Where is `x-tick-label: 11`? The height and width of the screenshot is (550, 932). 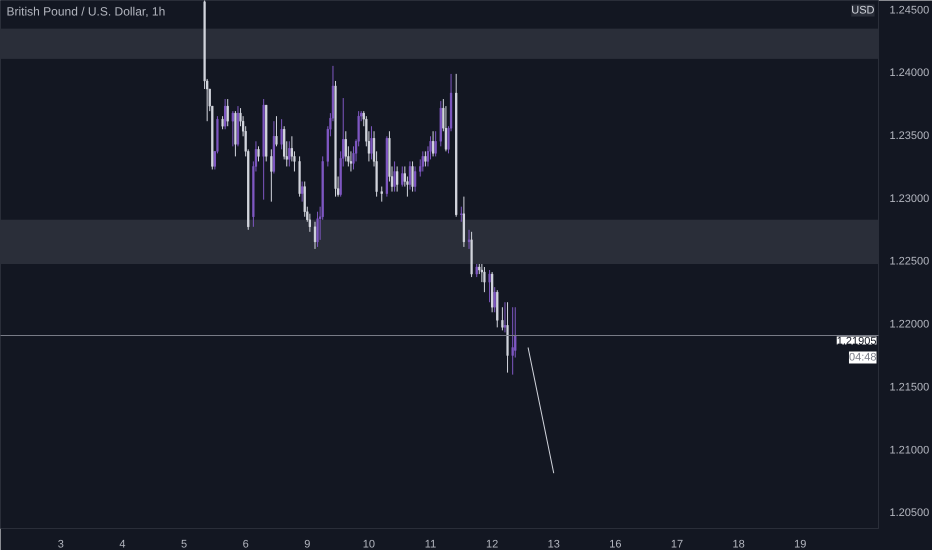
x-tick-label: 11 is located at coordinates (430, 544).